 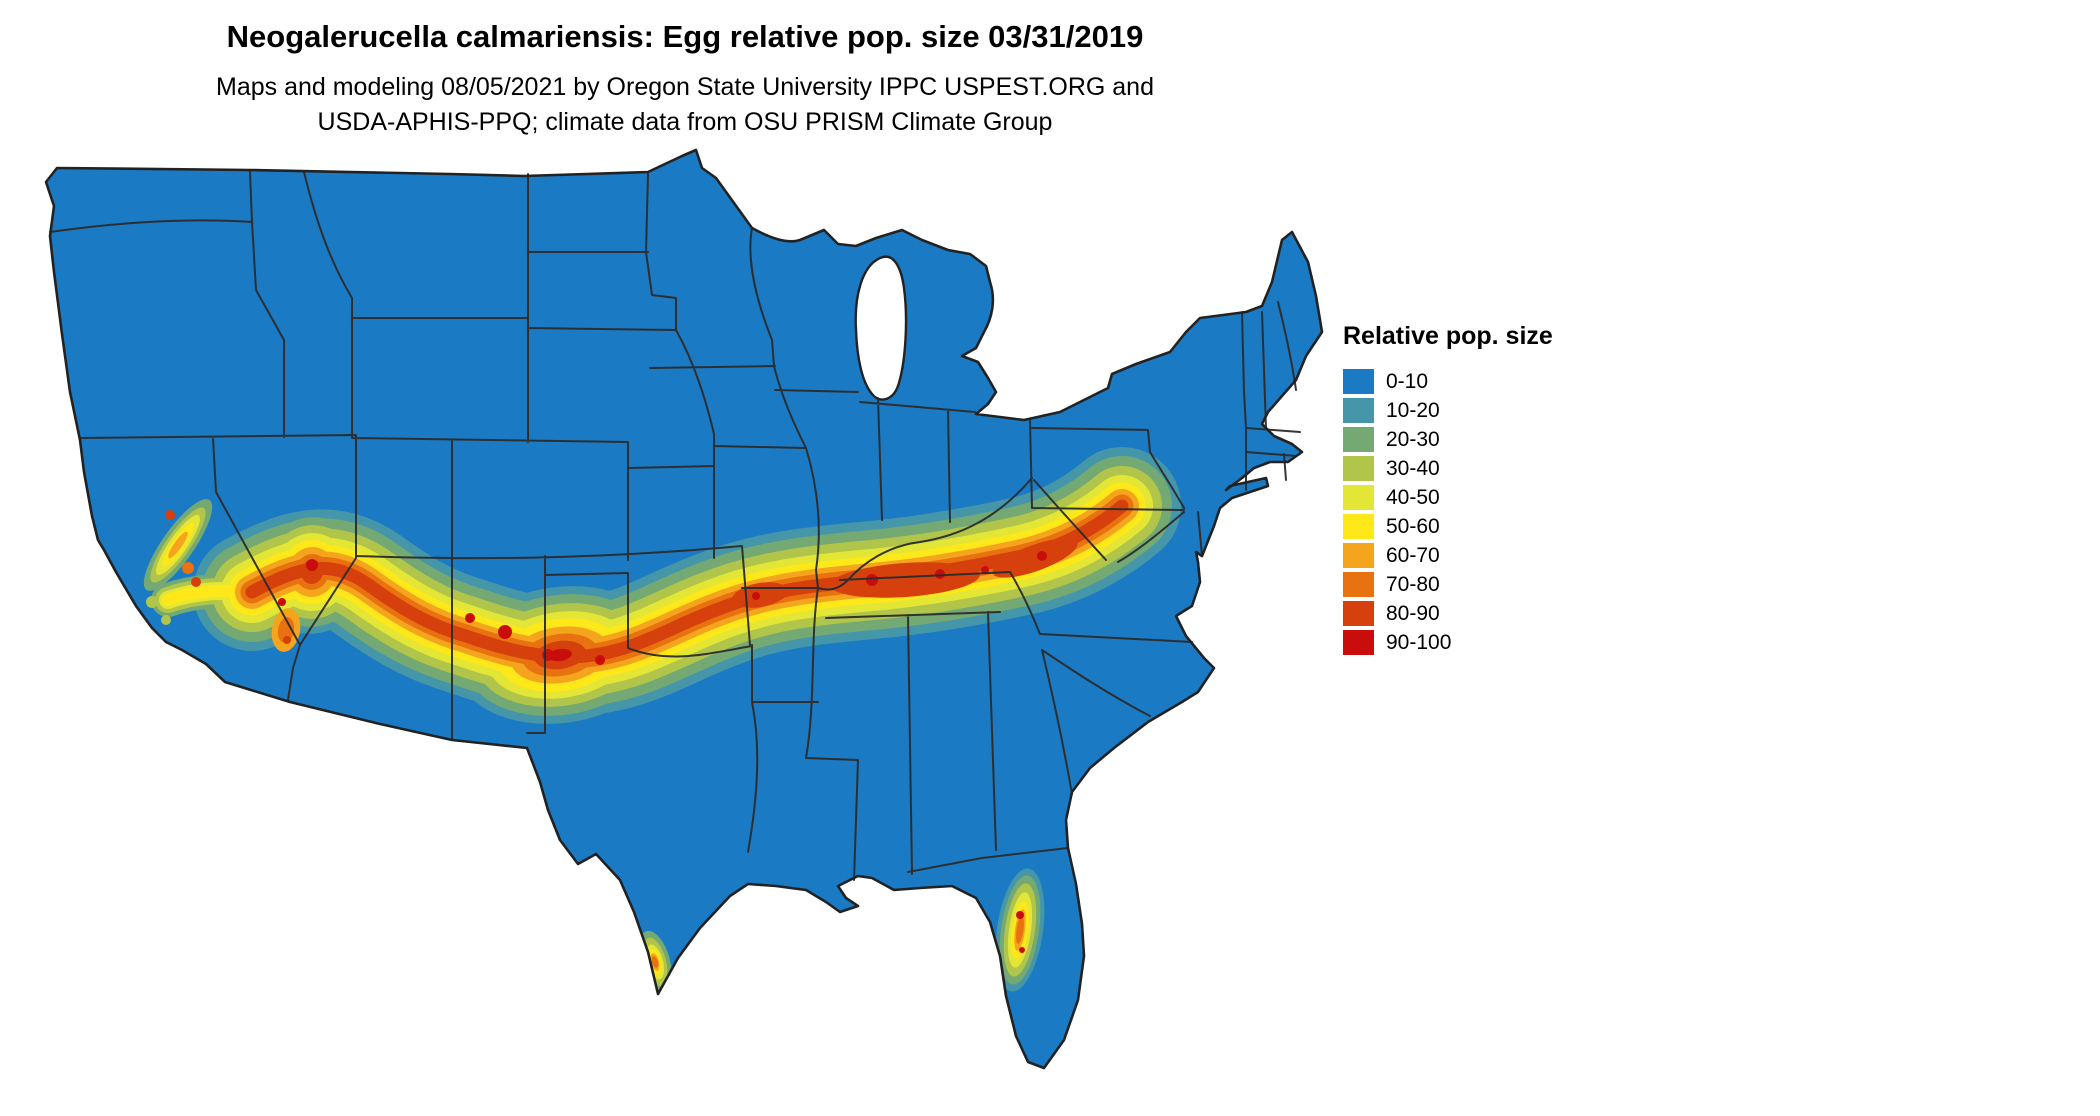 I want to click on lake-michigan, so click(x=881, y=328).